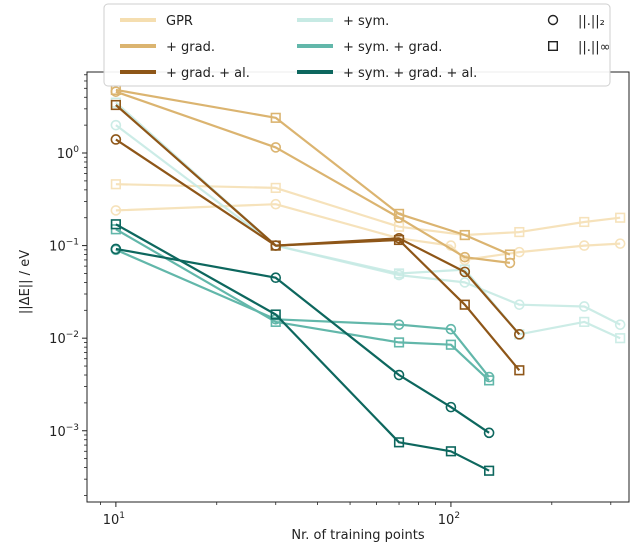 Image resolution: width=641 pixels, height=543 pixels. I want to click on legend-marker-circle, so click(553, 20).